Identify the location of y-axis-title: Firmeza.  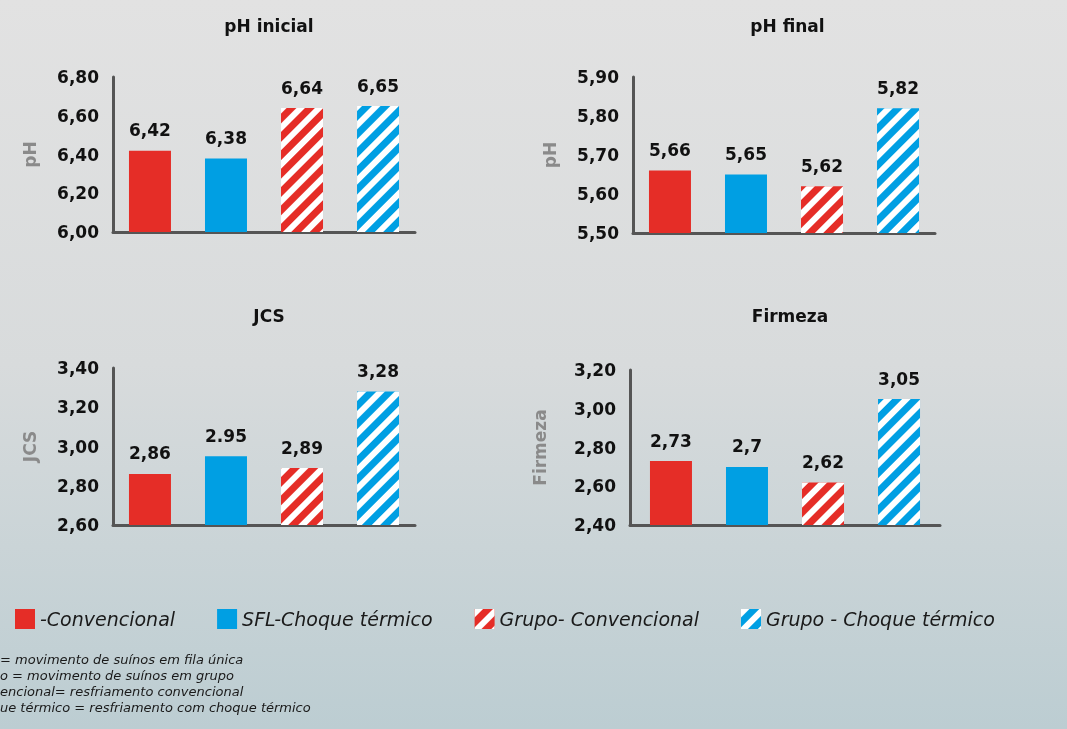
(539, 447).